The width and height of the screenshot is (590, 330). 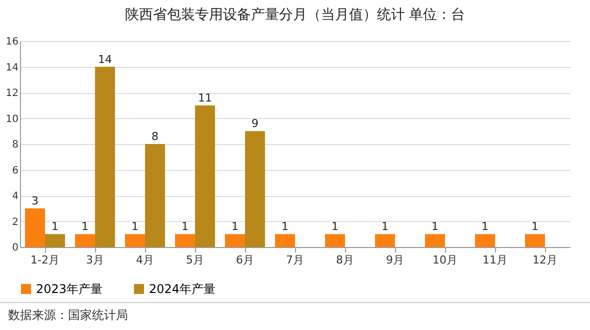 I want to click on data-label: 8, so click(x=155, y=136).